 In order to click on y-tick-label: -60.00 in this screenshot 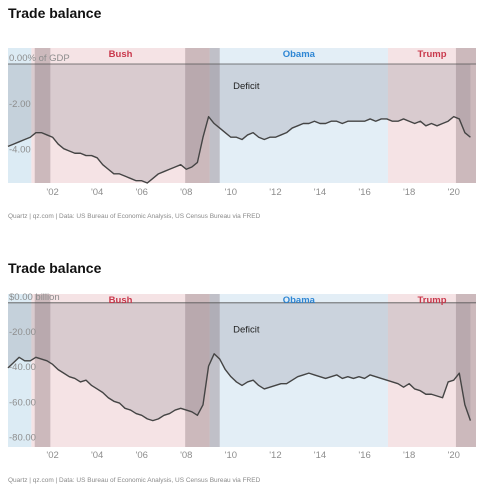, I will do `click(22, 402)`.